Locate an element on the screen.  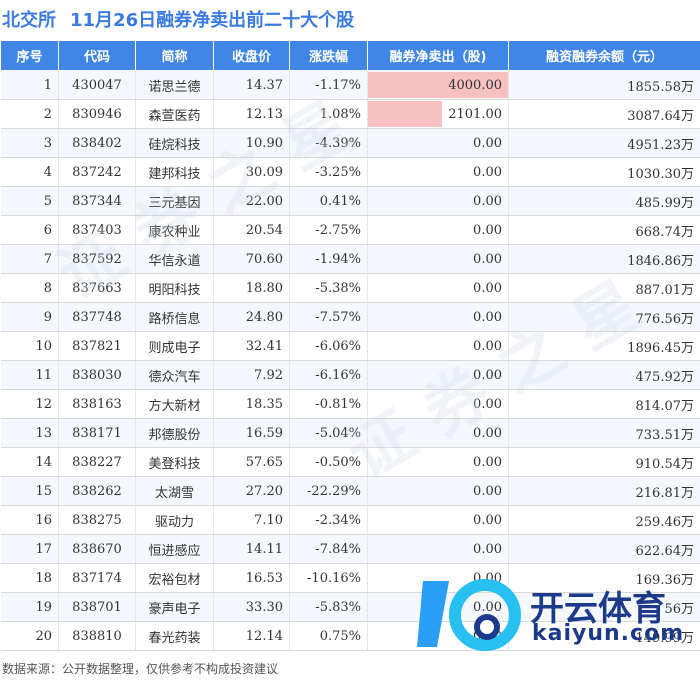
cell-seq: 3 is located at coordinates (29, 143).